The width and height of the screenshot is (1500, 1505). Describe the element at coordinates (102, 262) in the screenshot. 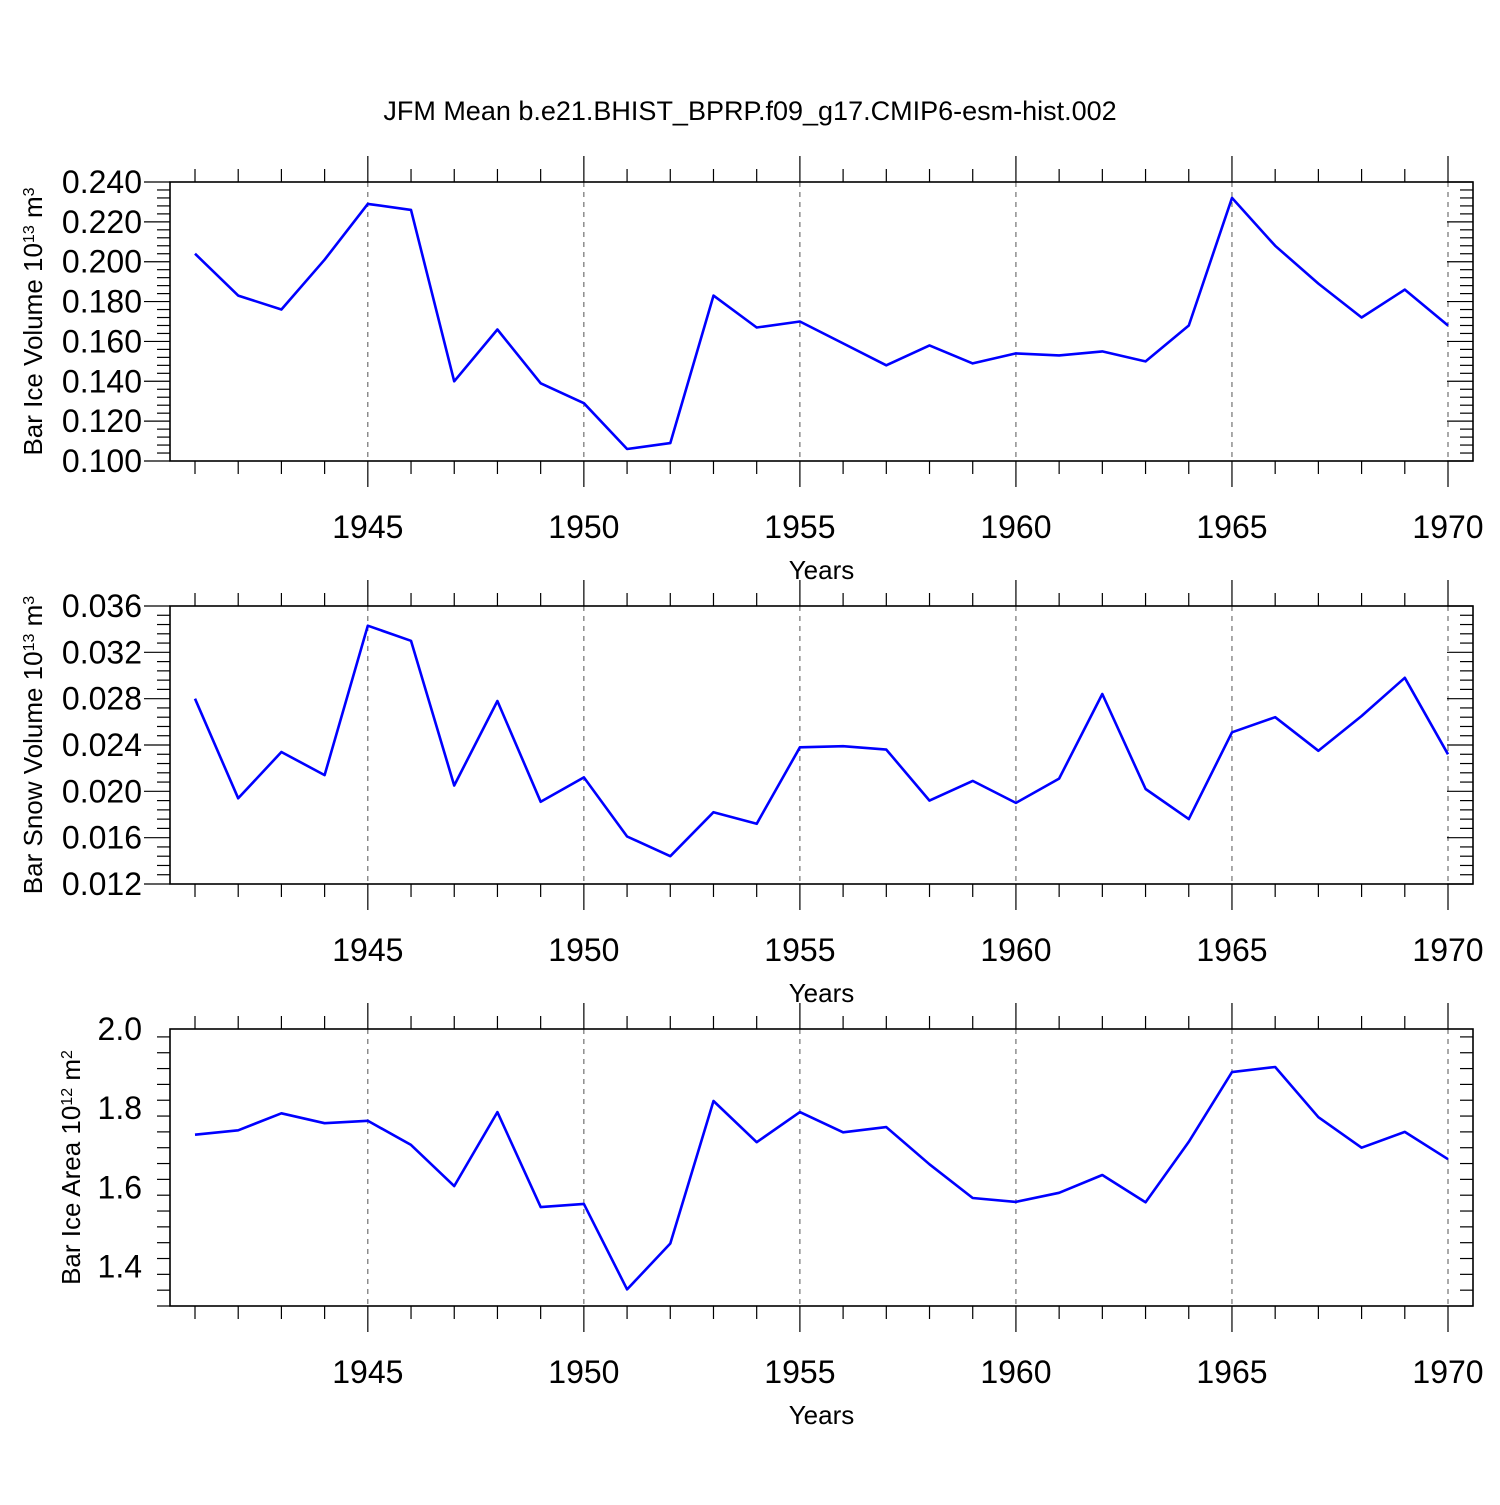

I see `y-tick-label: 0.200` at that location.